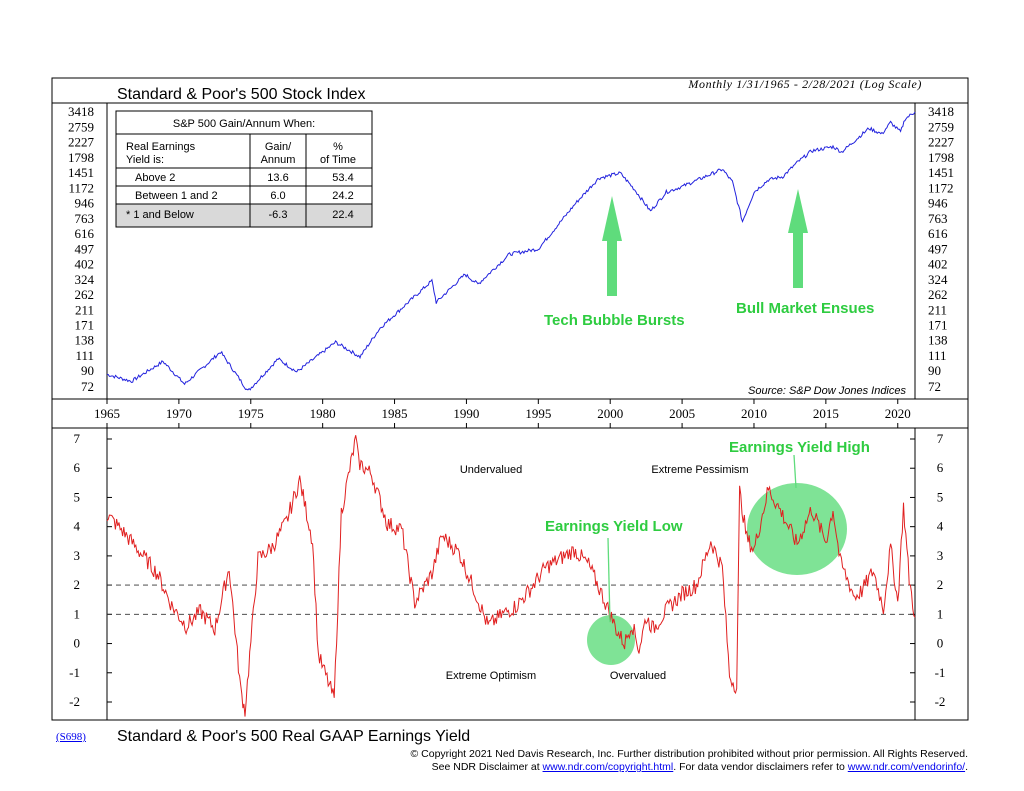  I want to click on top-y-tick-left: 72, so click(87, 386).